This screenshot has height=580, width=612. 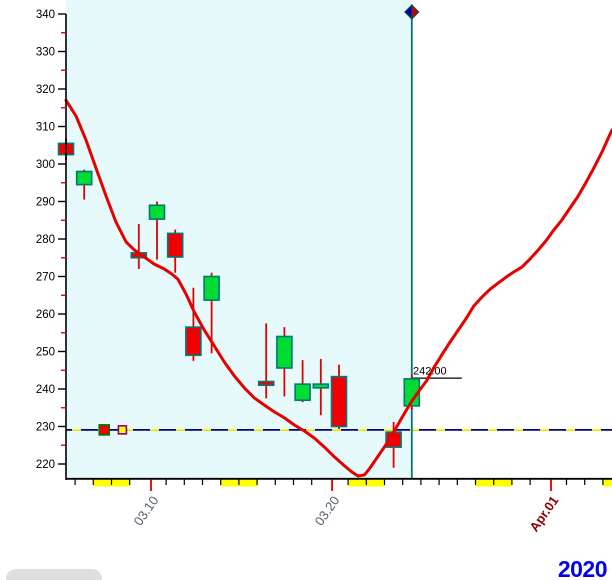 What do you see at coordinates (430, 372) in the screenshot?
I see `last-price-label: 242.00` at bounding box center [430, 372].